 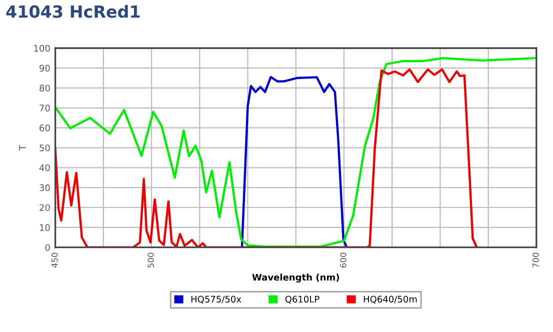 I want to click on line-series, so click(x=294, y=162).